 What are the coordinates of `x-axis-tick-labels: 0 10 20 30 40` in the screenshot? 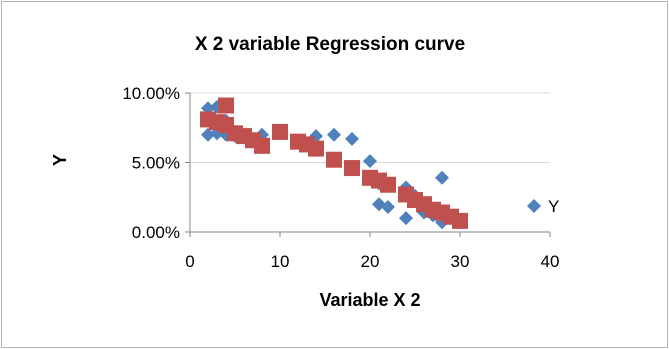 It's located at (372, 261).